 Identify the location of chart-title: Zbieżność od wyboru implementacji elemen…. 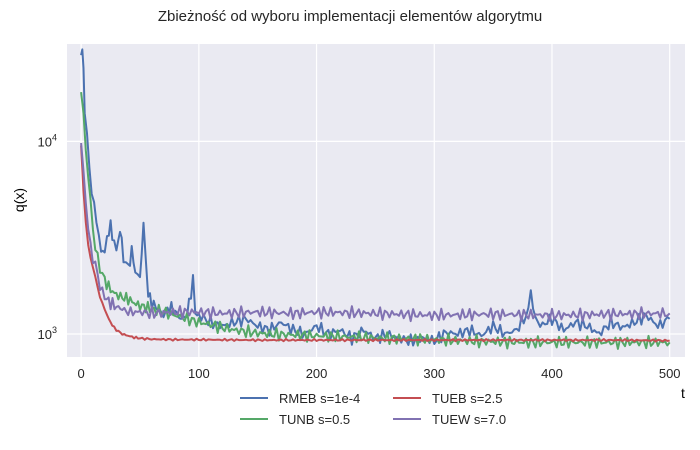
(350, 16).